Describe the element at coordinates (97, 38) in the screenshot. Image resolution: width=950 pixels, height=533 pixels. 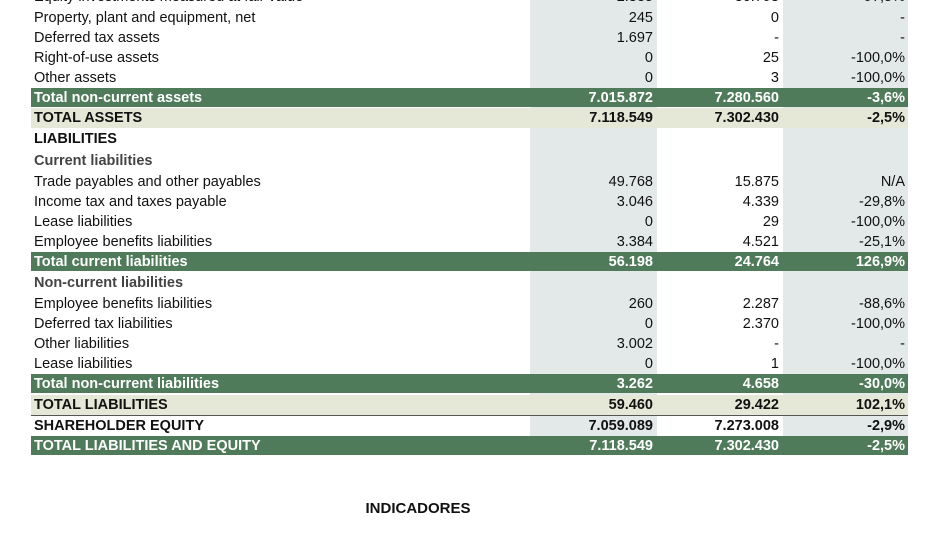
I see `row-label: Deferred tax assets` at that location.